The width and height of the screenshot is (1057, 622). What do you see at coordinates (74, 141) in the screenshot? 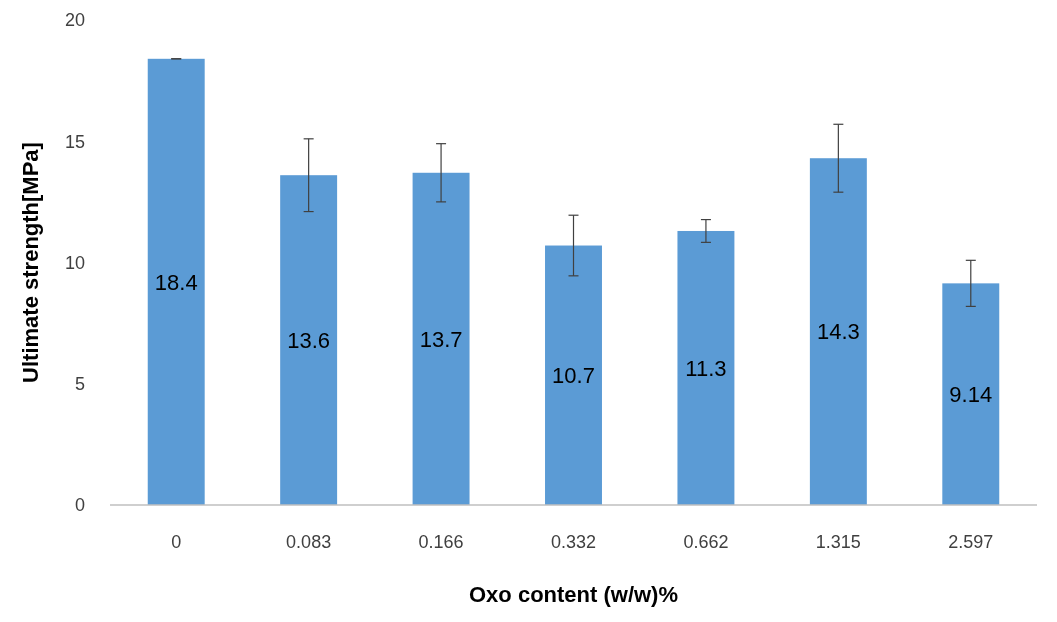
I see `y-tick-label: 15` at bounding box center [74, 141].